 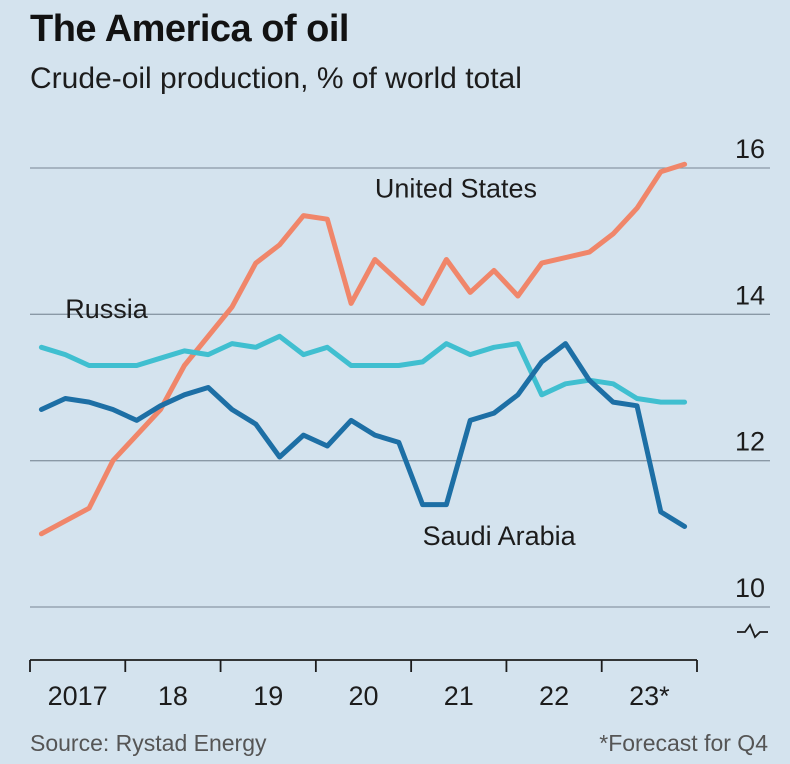 I want to click on chart-subtitle: Crude-oil production, % of world total, so click(x=276, y=78).